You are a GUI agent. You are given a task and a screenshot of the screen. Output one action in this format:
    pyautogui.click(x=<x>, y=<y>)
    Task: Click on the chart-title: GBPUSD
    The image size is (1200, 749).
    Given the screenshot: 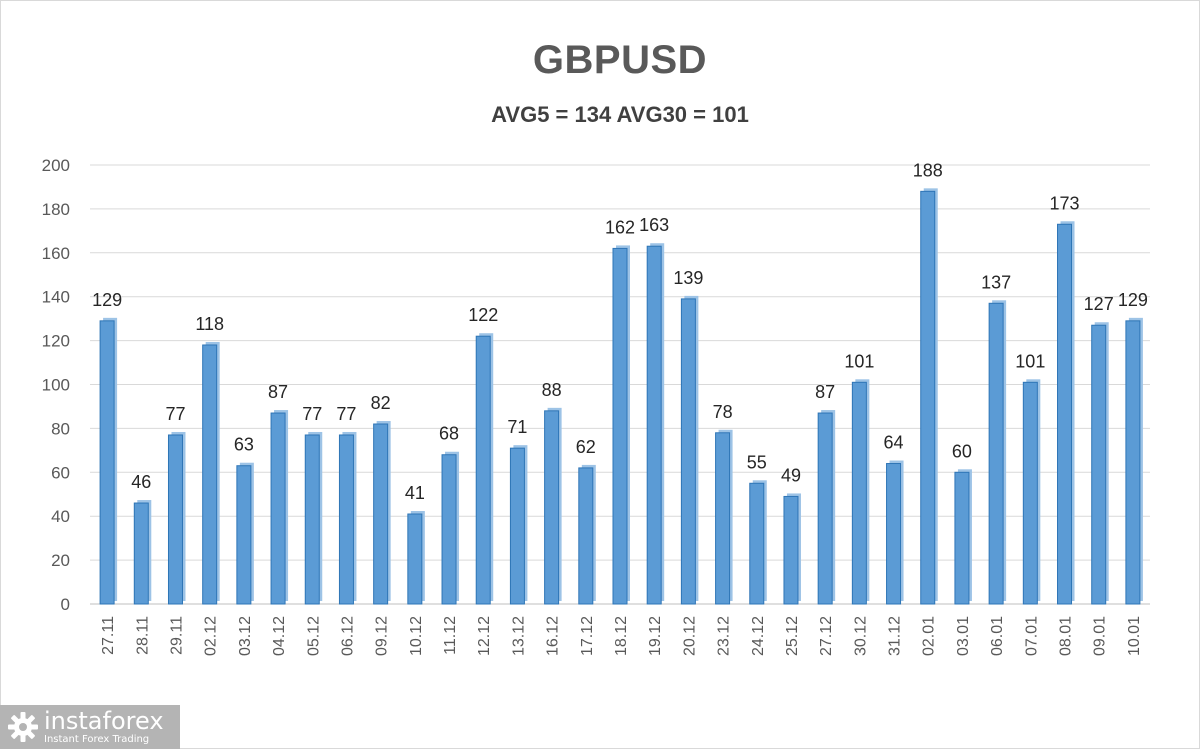 What is the action you would take?
    pyautogui.click(x=620, y=60)
    